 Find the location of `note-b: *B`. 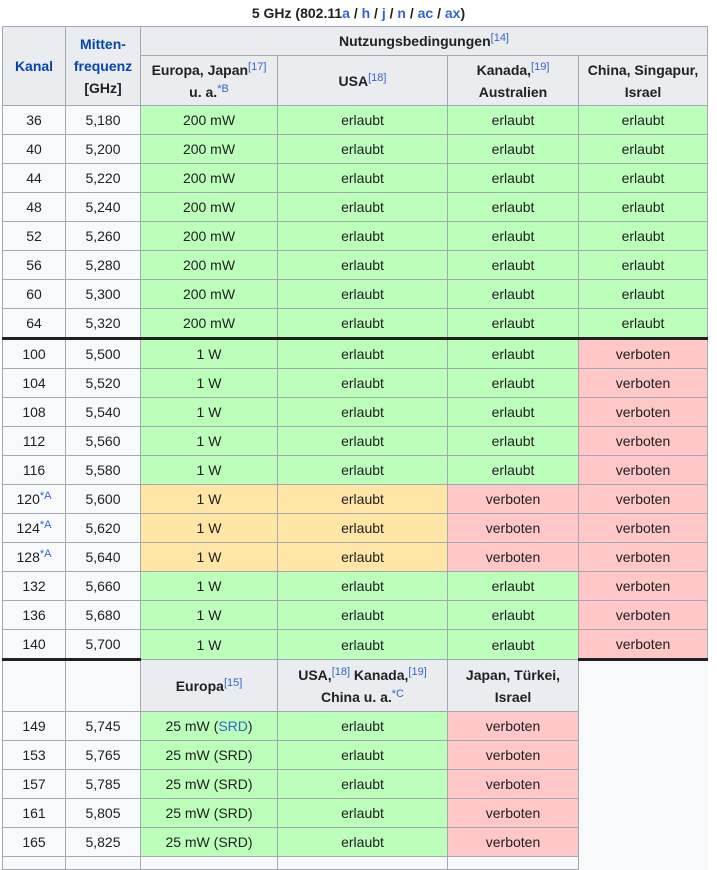

note-b: *B is located at coordinates (223, 88).